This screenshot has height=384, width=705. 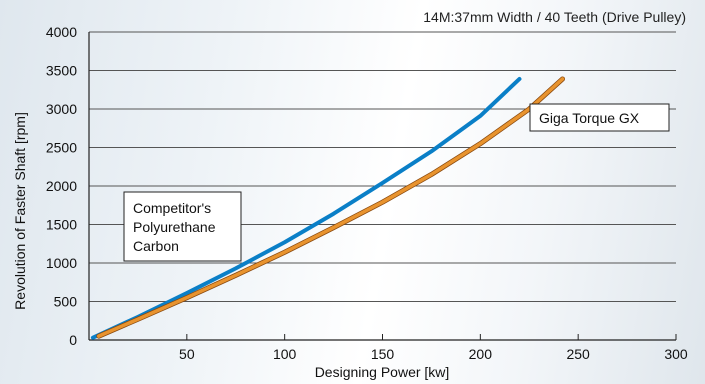 What do you see at coordinates (589, 118) in the screenshot?
I see `gx-label: Giga Torque GX` at bounding box center [589, 118].